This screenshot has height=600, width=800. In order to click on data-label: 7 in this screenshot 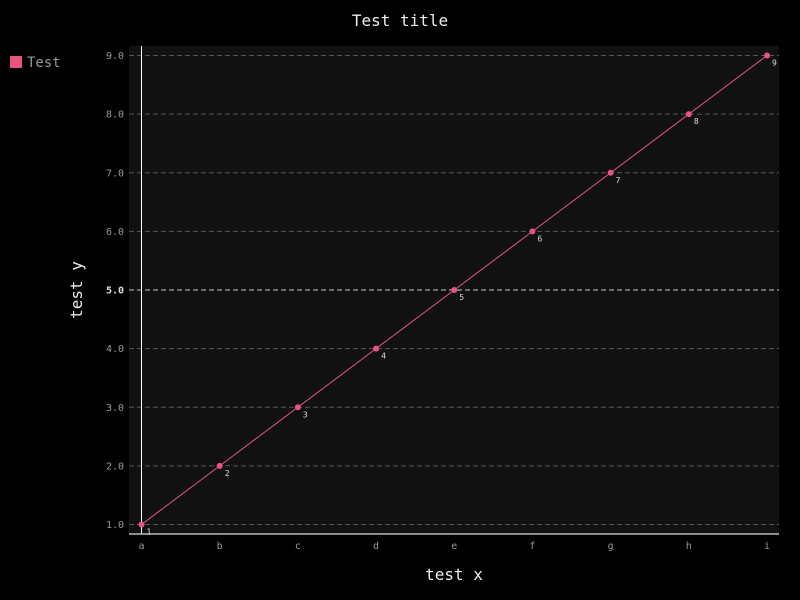, I will do `click(618, 180)`.